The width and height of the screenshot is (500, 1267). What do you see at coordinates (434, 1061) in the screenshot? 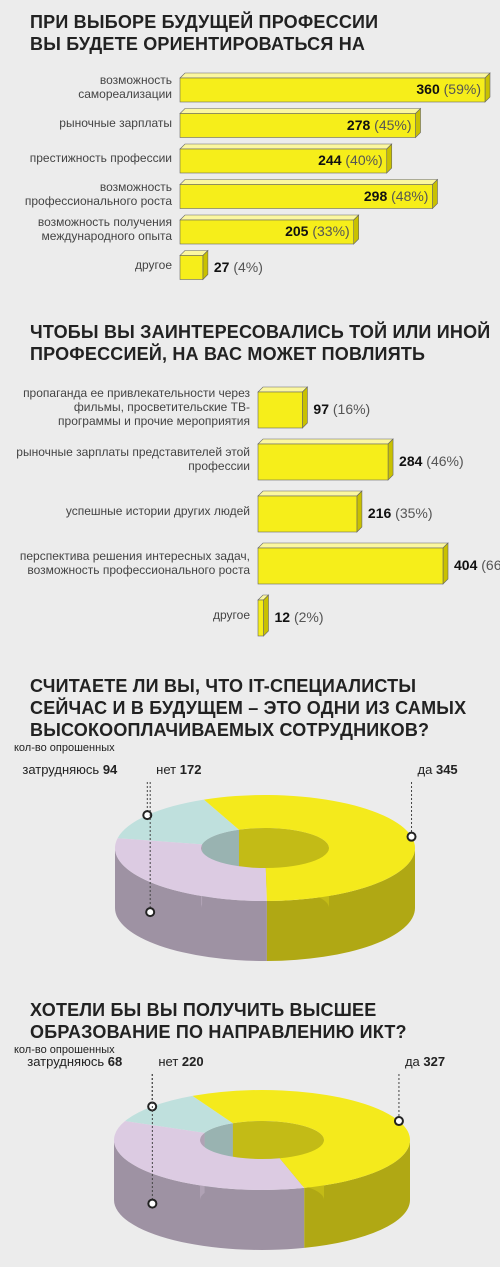
I see `value-count: 327` at bounding box center [434, 1061].